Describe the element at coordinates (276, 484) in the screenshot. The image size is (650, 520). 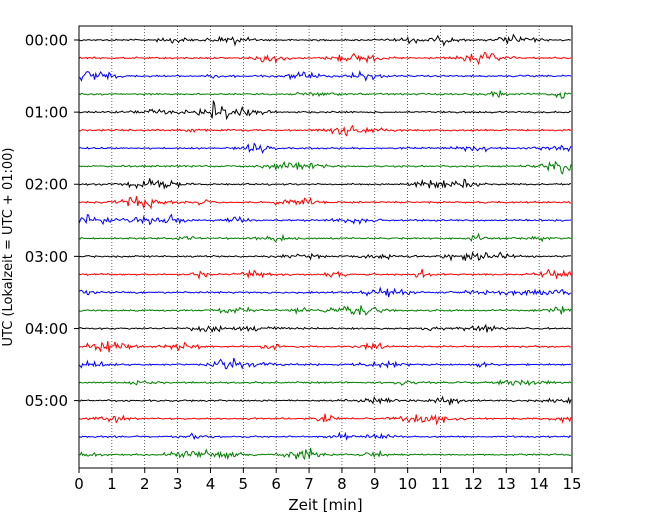
I see `x-tick-label-6: 6` at that location.